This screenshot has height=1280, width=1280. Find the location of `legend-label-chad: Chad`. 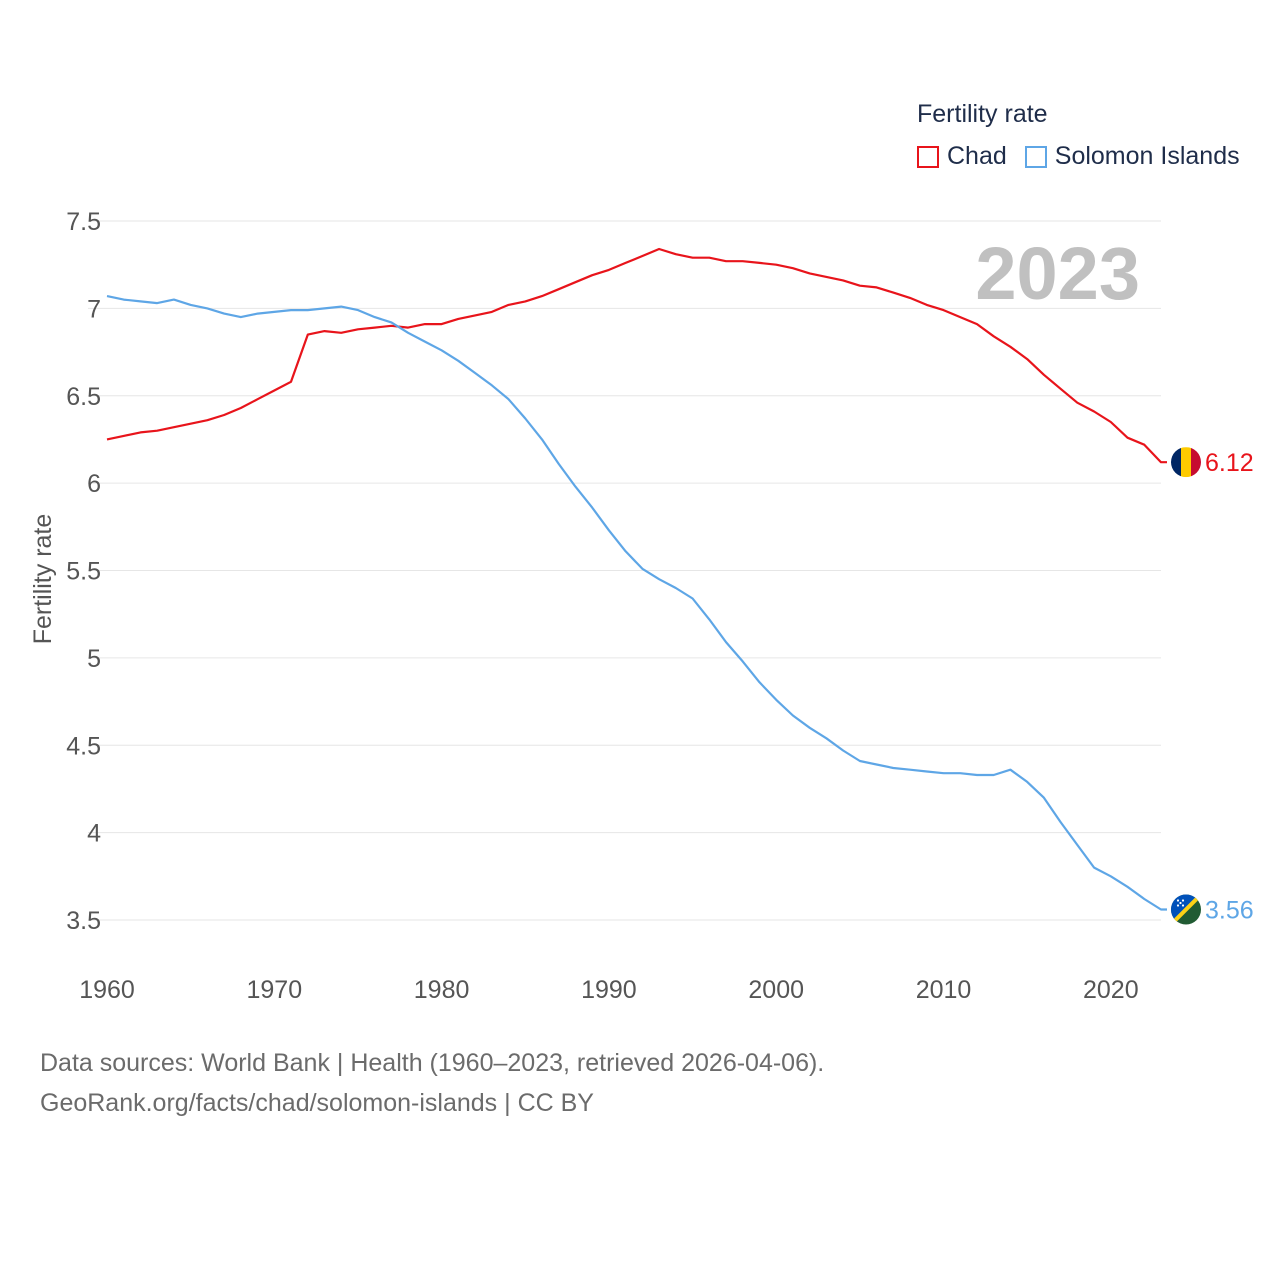

legend-label-chad: Chad is located at coordinates (977, 156).